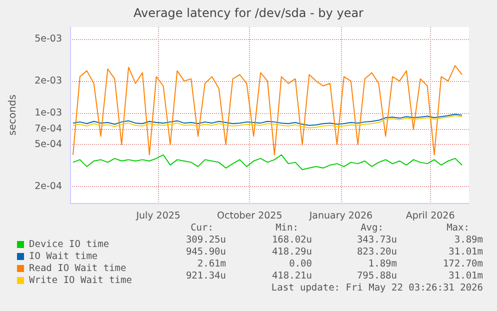 This screenshot has height=311, width=497. Describe the element at coordinates (69, 244) in the screenshot. I see `legend-label: Device IO time` at that location.